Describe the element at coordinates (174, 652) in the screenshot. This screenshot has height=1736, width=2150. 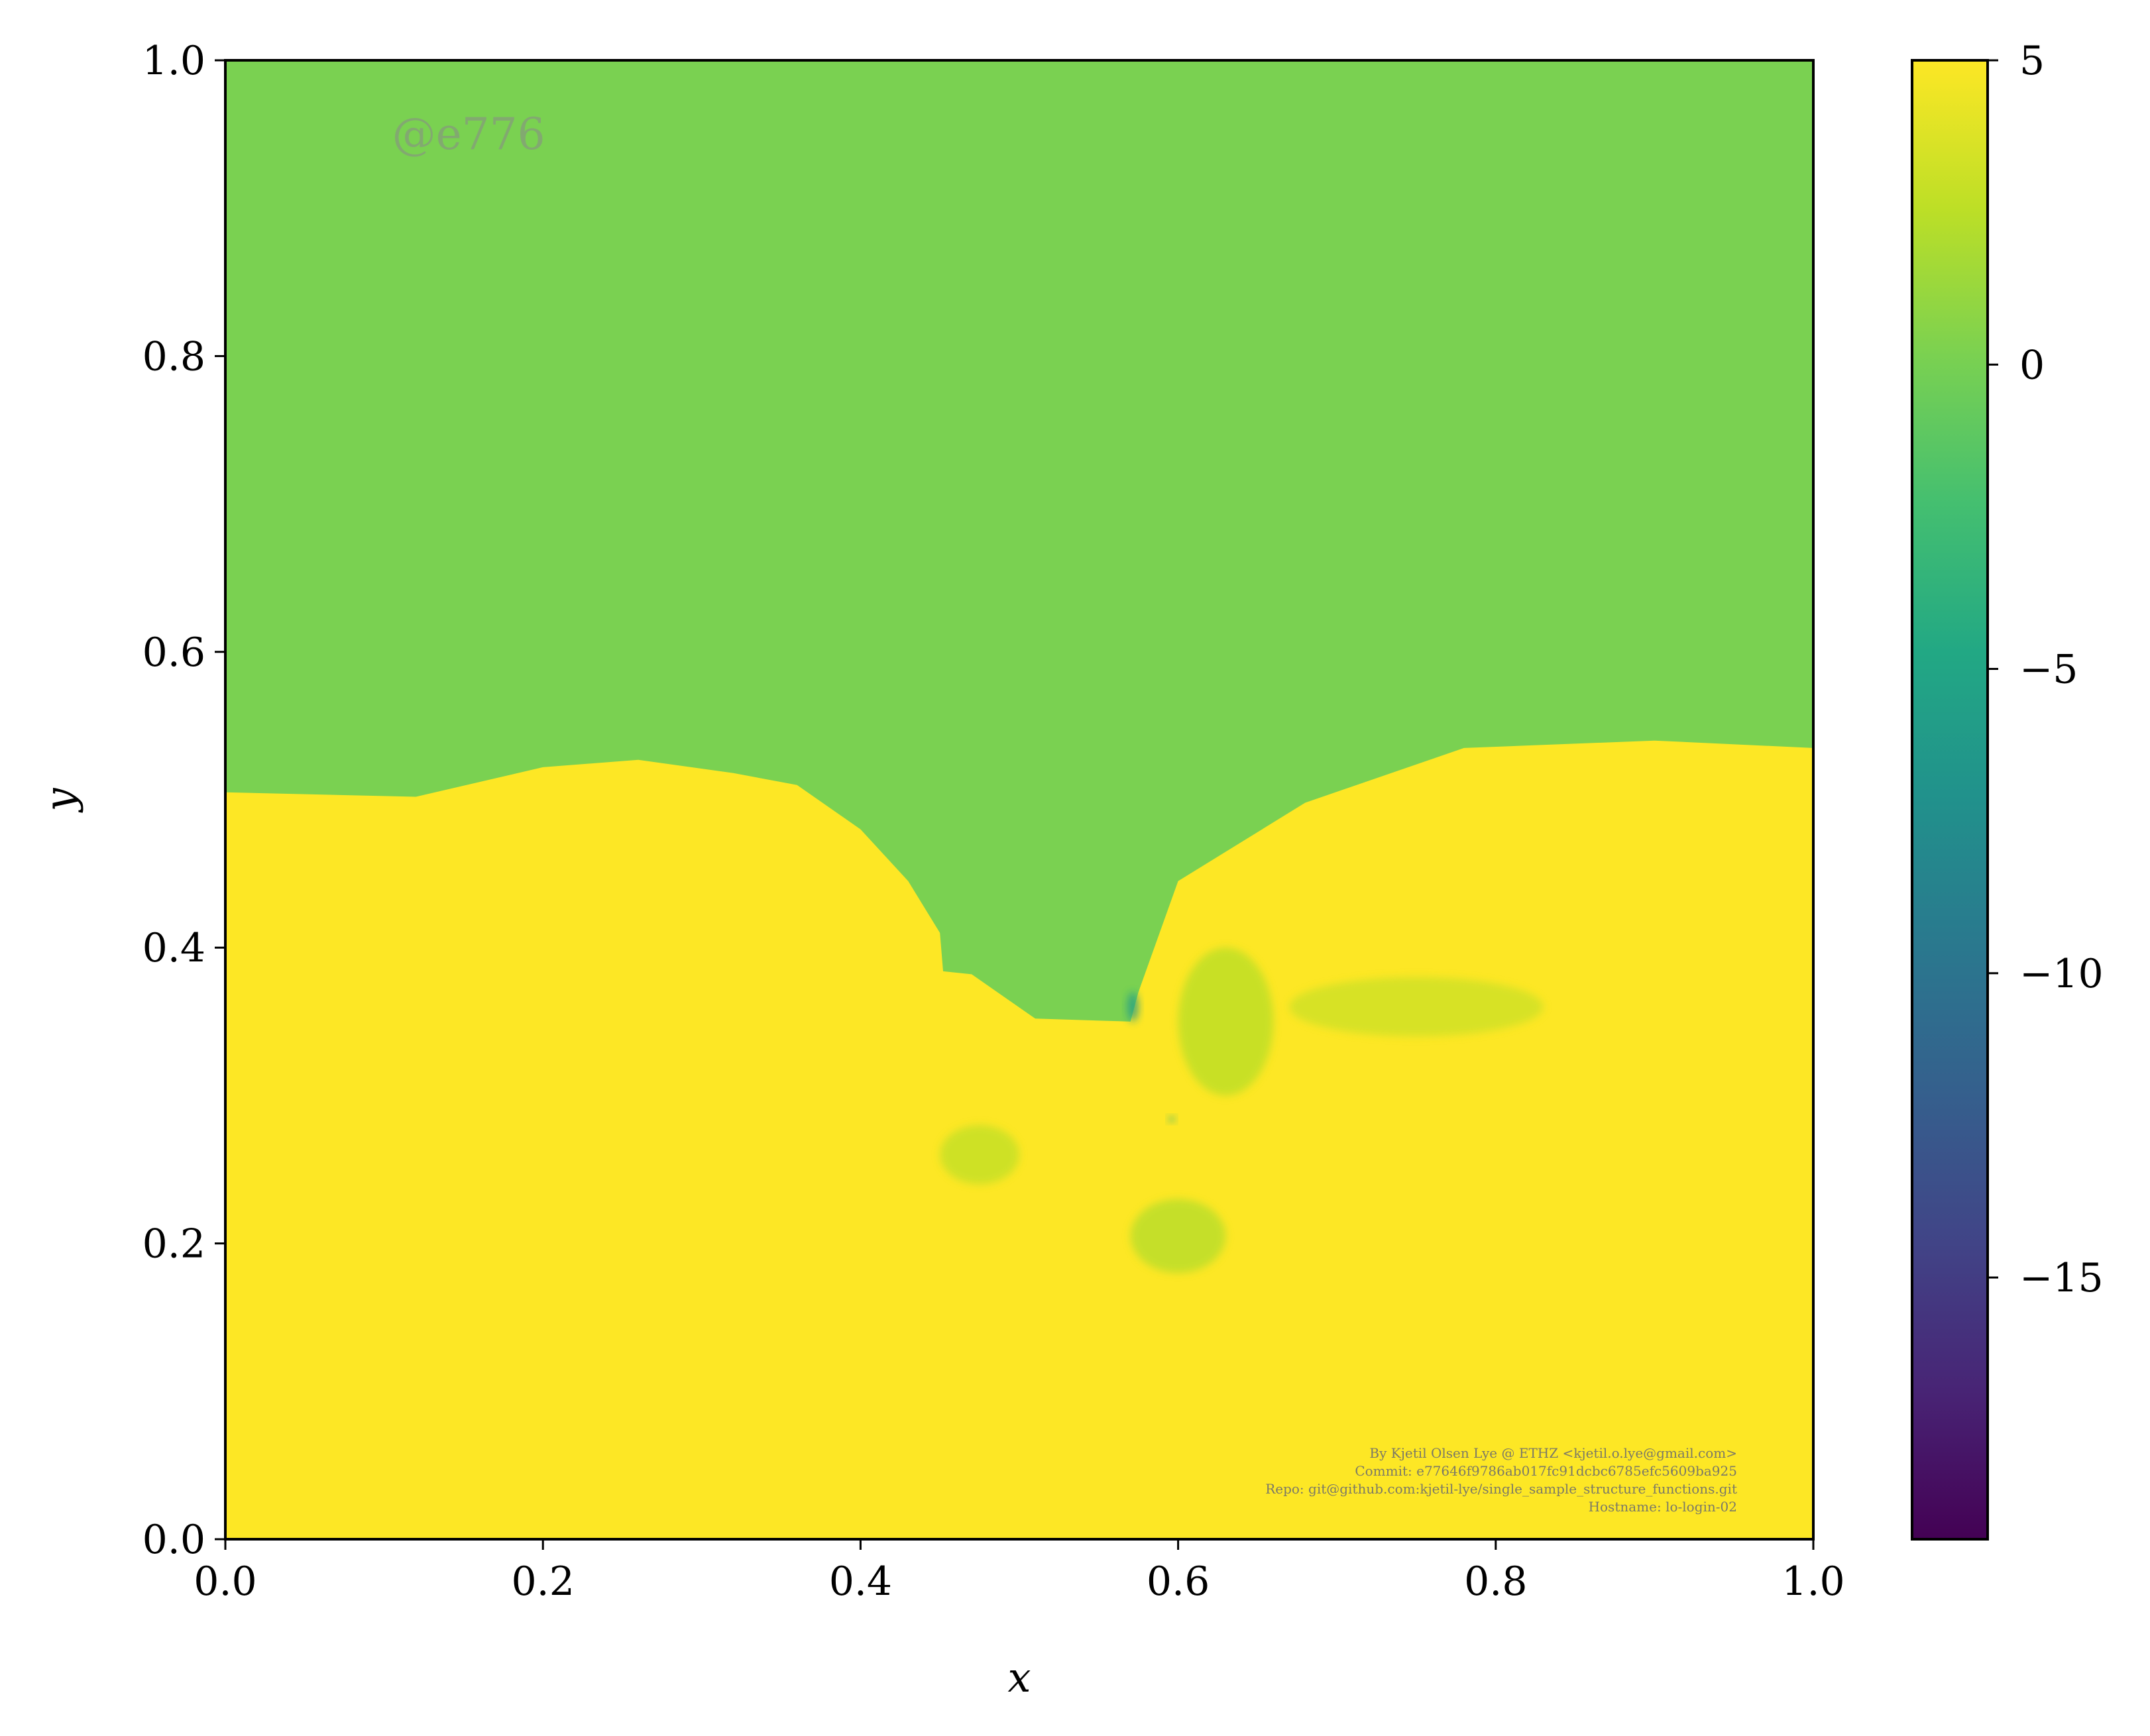
I see `y-tick-label: 0.6` at that location.